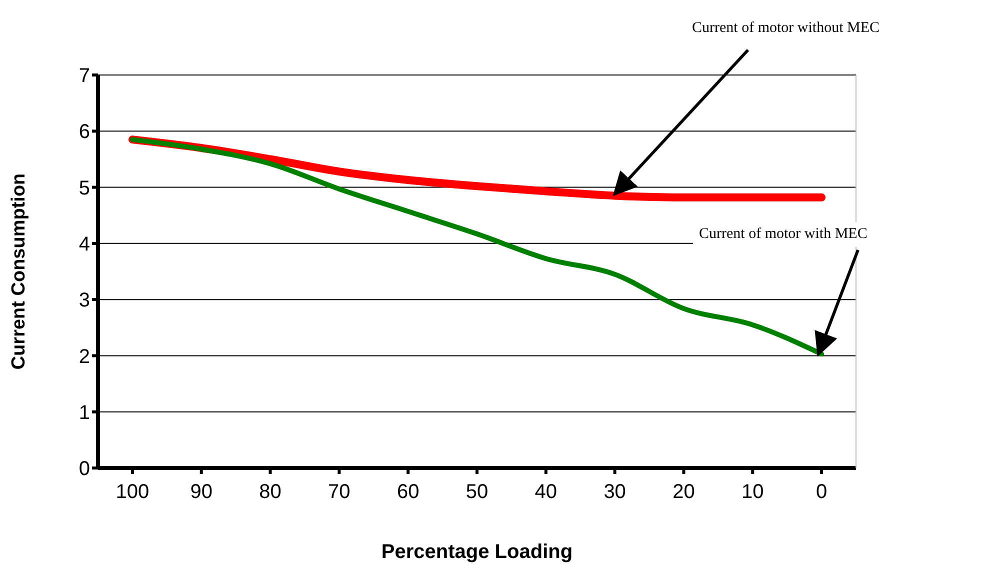  I want to click on y-tick-label: 7, so click(84, 76).